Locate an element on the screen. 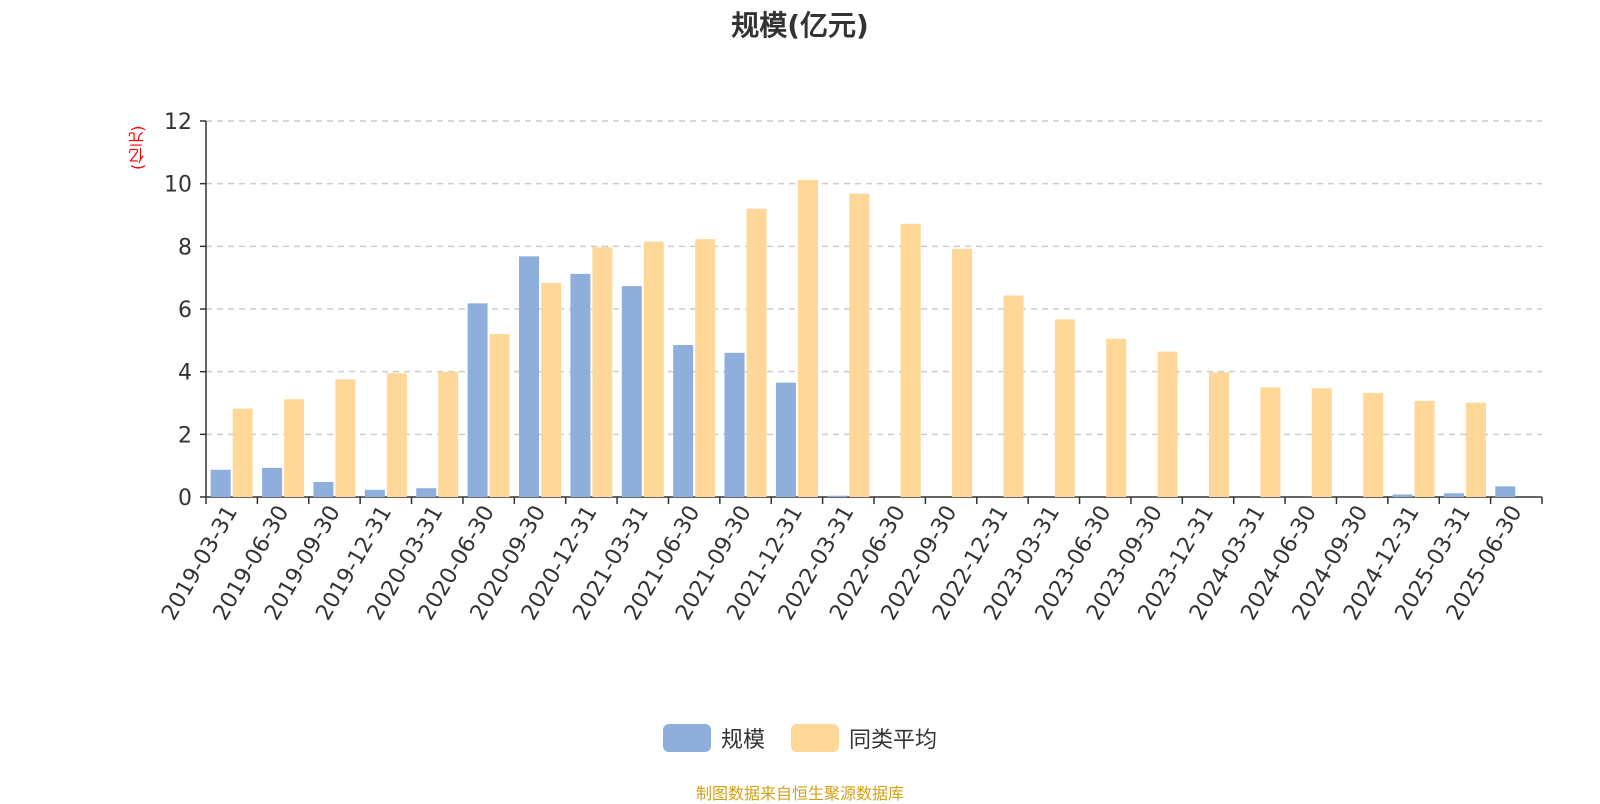 The height and width of the screenshot is (804, 1600). y-tick-label: 8 is located at coordinates (185, 247).